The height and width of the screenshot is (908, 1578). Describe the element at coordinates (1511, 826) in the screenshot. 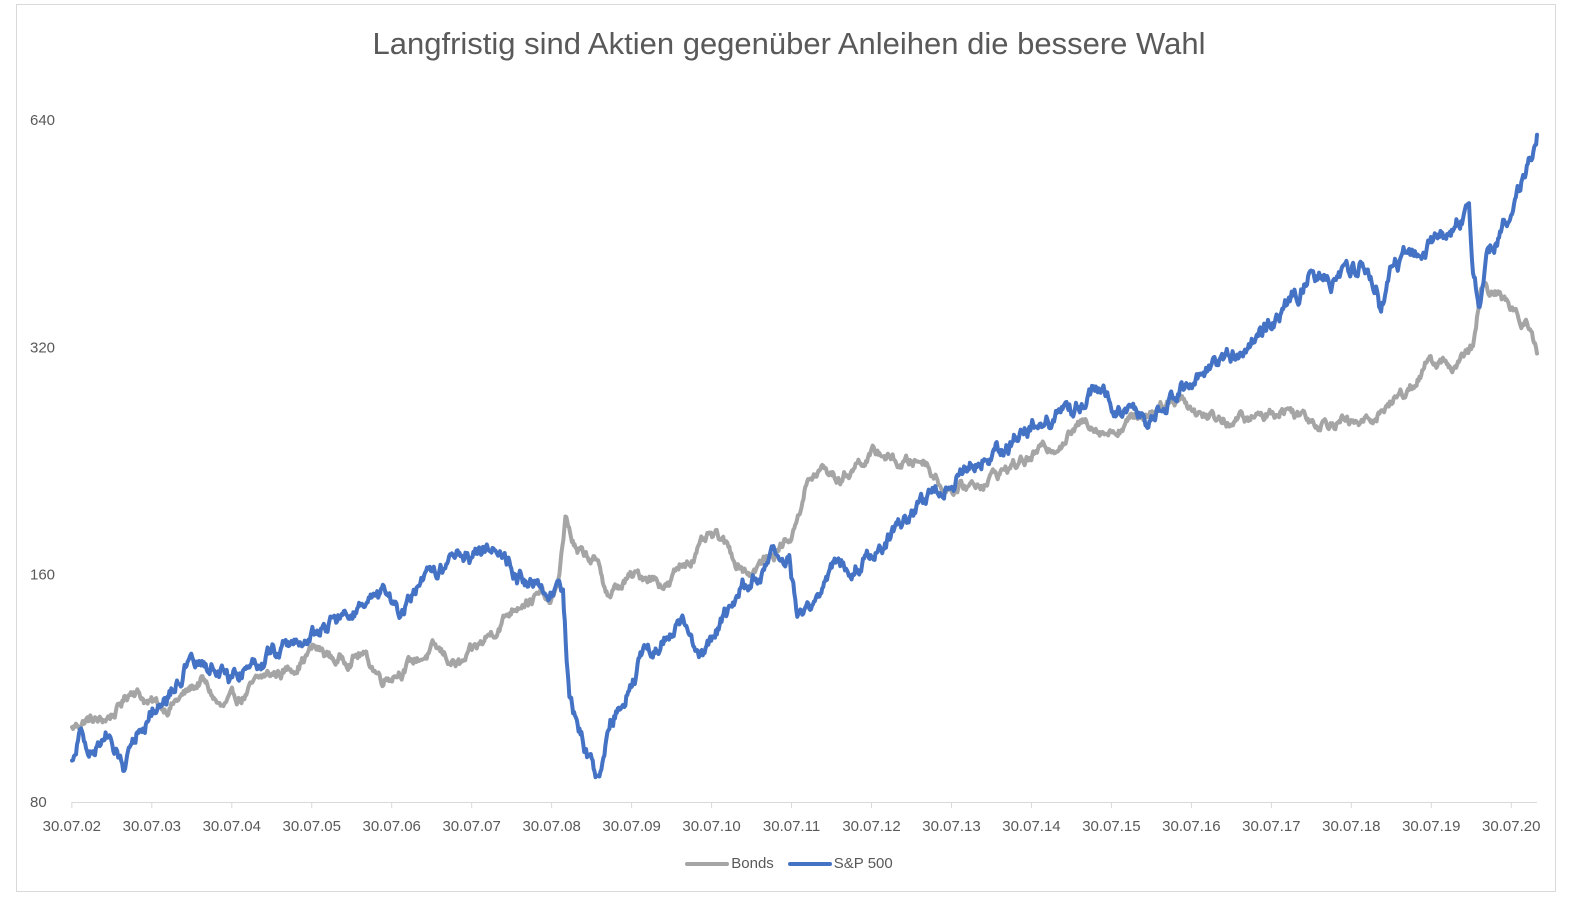

I see `x-tick-label: 30.07.20` at that location.